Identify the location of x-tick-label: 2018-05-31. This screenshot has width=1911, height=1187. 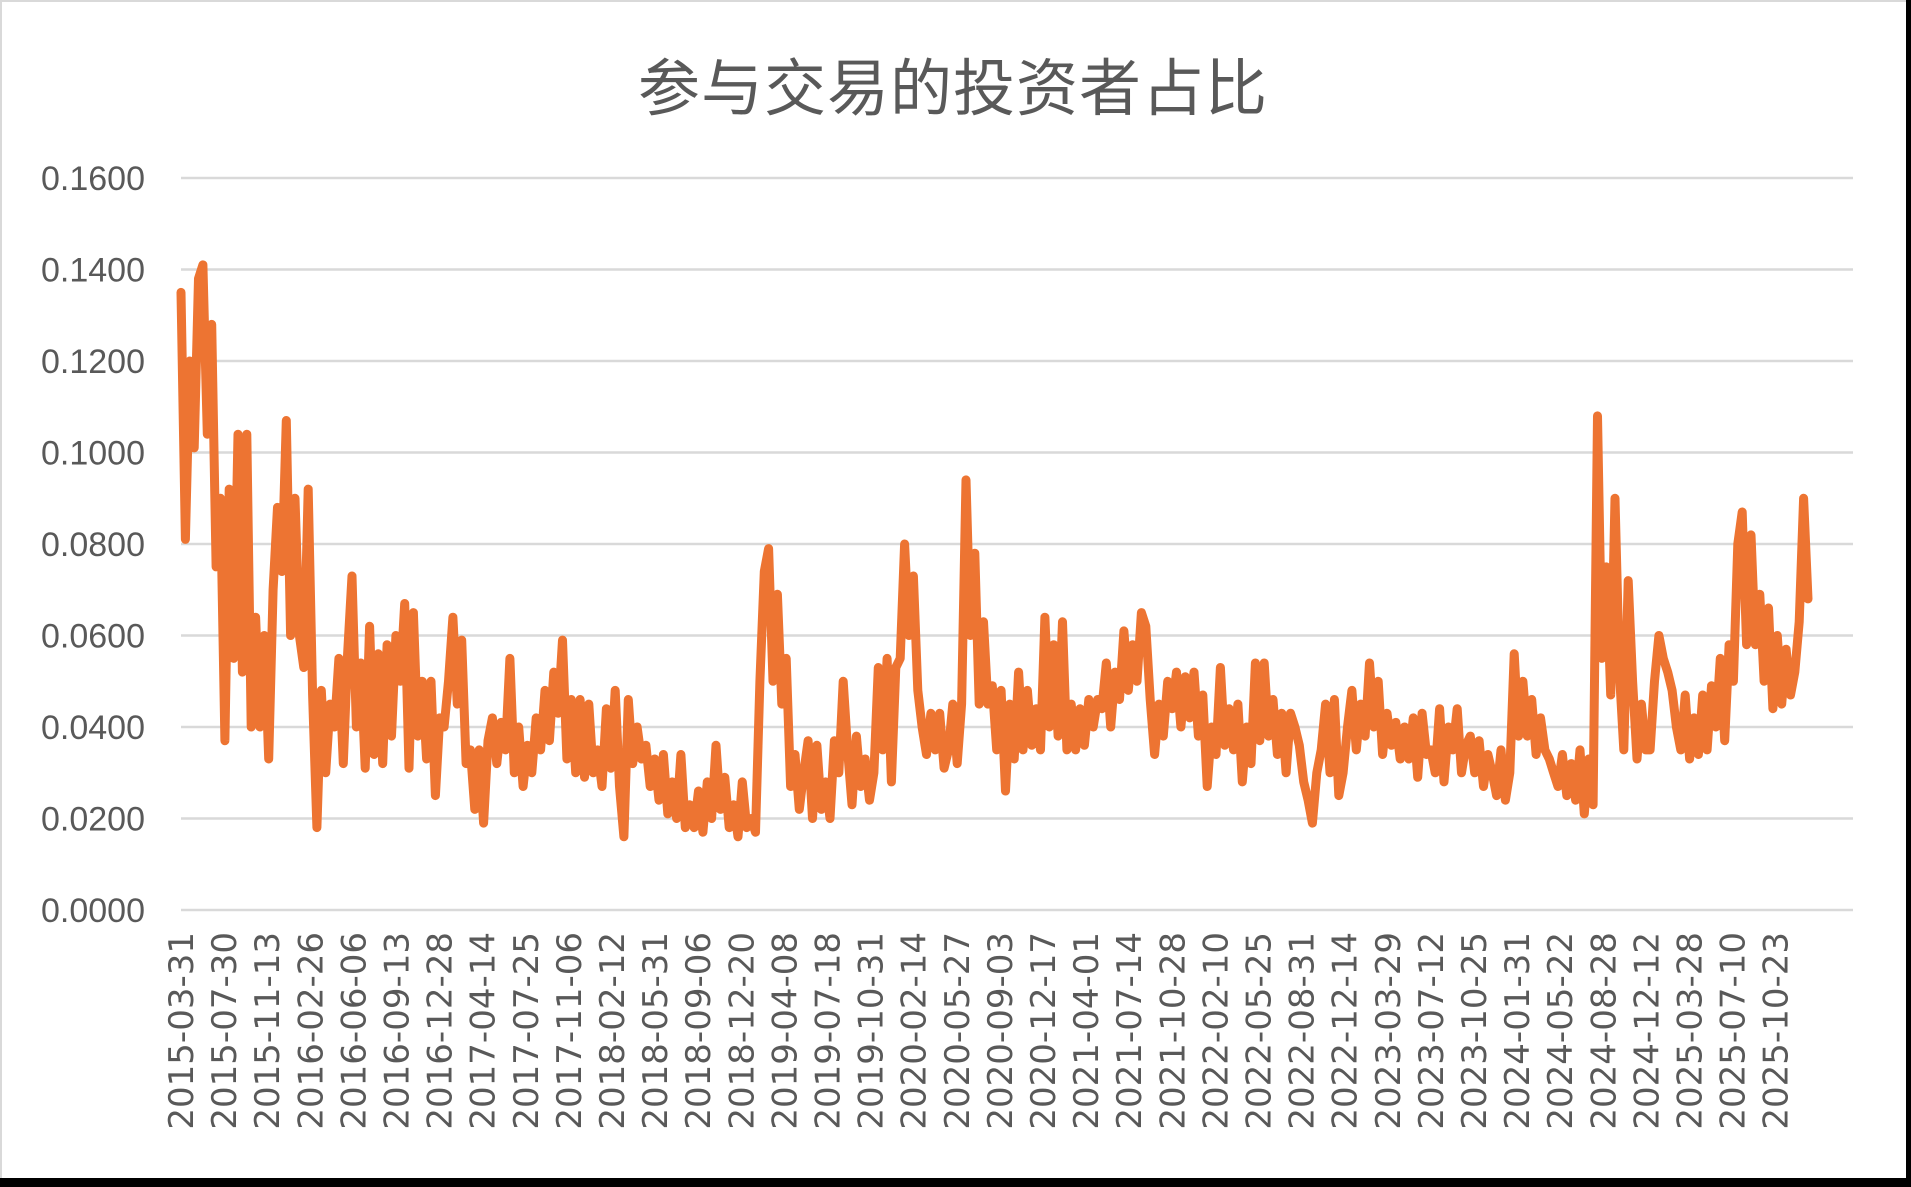
(656, 1031).